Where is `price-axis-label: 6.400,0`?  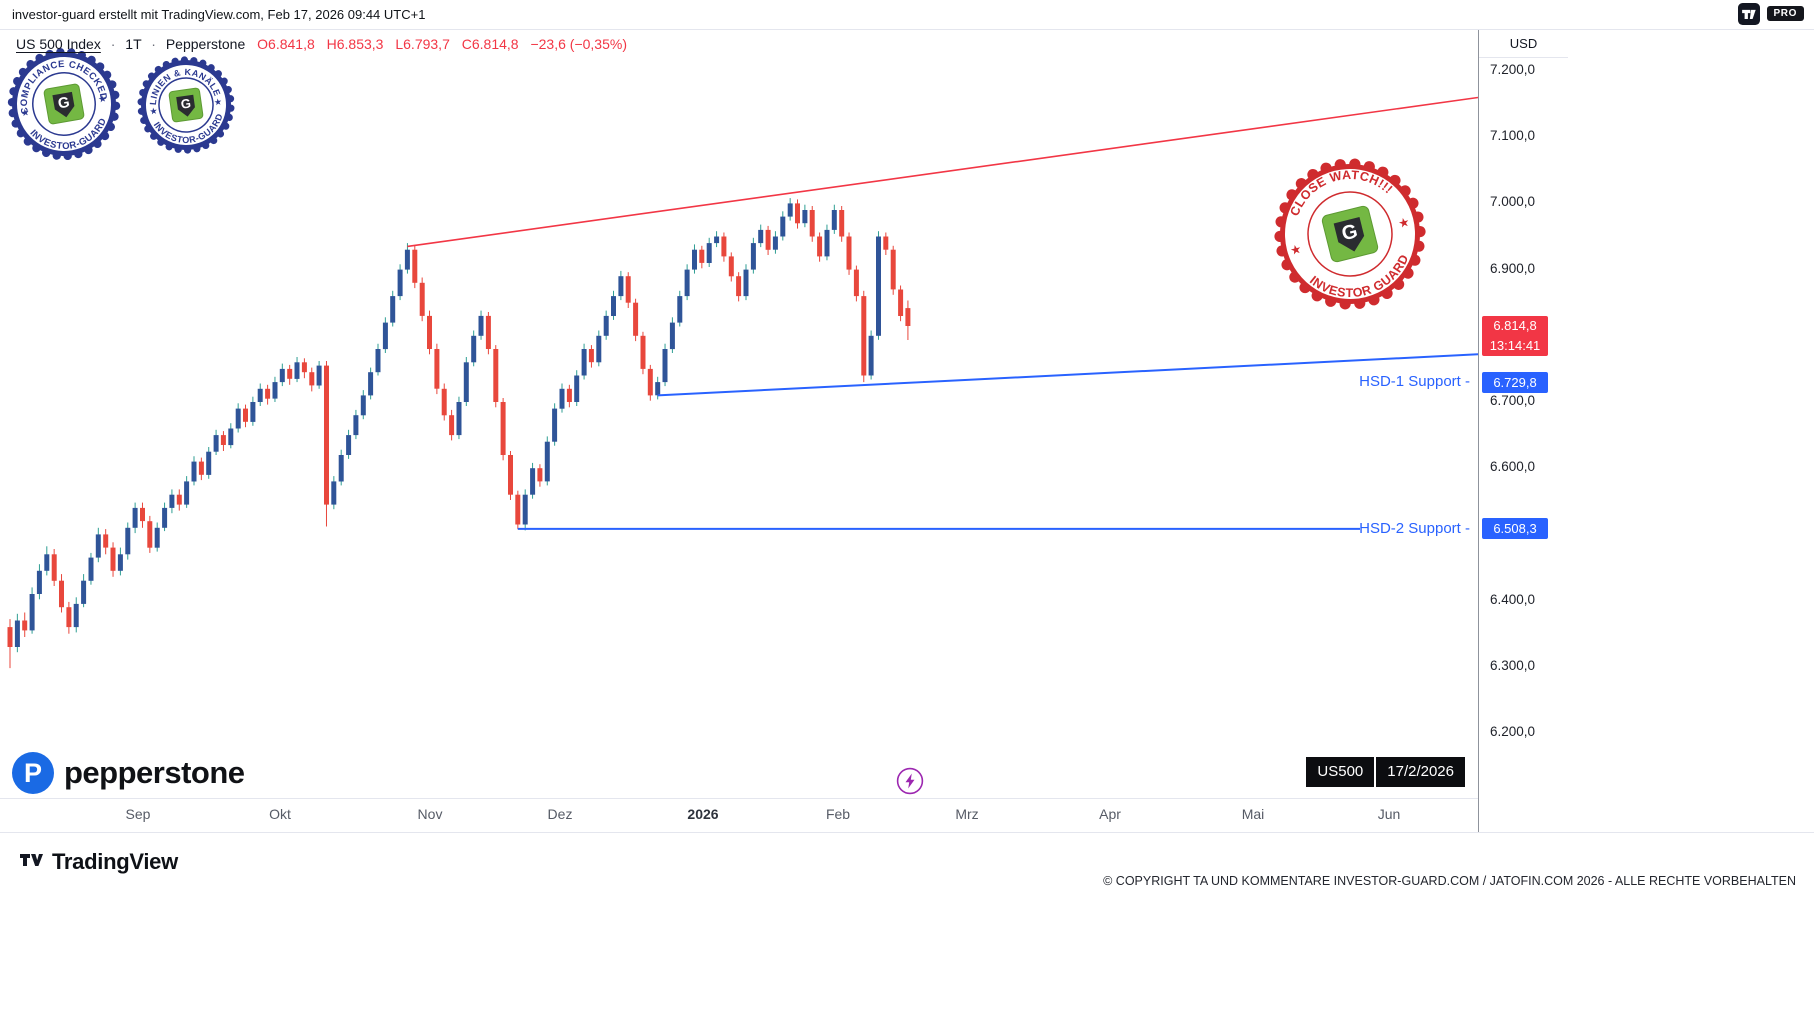 price-axis-label: 6.400,0 is located at coordinates (1513, 599).